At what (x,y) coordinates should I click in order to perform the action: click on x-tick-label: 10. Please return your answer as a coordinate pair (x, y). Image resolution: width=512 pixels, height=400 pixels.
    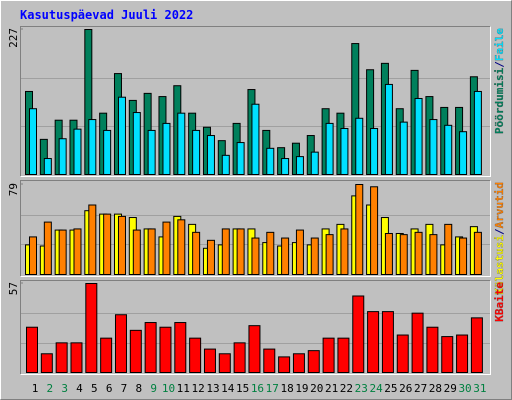
    Looking at the image, I should click on (168, 388).